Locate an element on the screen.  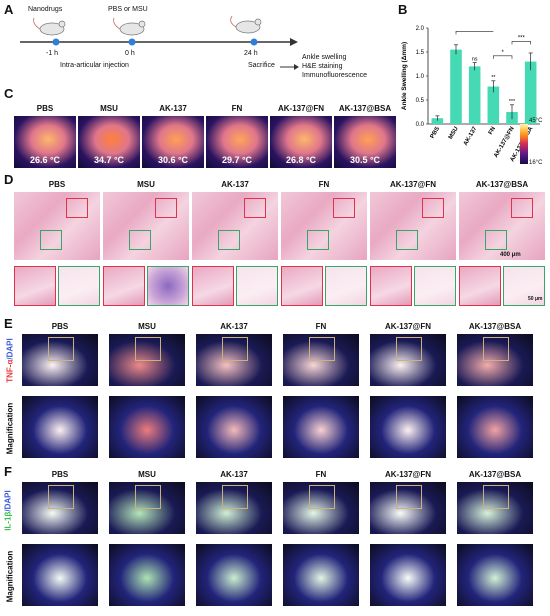
x-tick-label: PBS is located at coordinates (435, 133).